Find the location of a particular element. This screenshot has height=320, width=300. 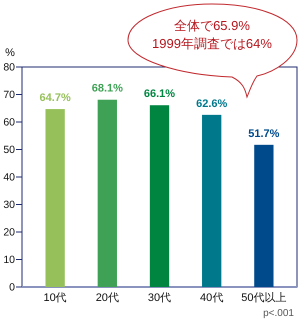

text: 全体で65.9% 1999年調査では64% is located at coordinates (212, 34).